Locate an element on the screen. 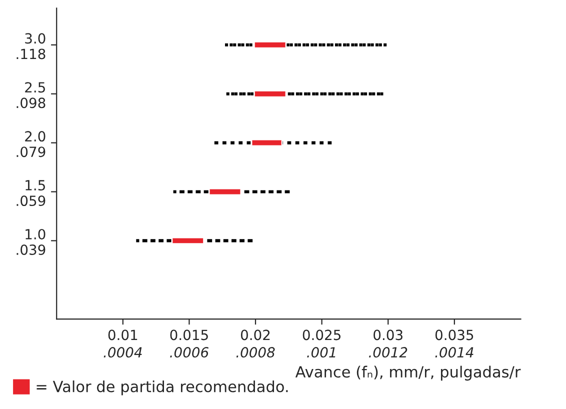 The width and height of the screenshot is (566, 409). x-tick-label: 0.01 is located at coordinates (123, 335).